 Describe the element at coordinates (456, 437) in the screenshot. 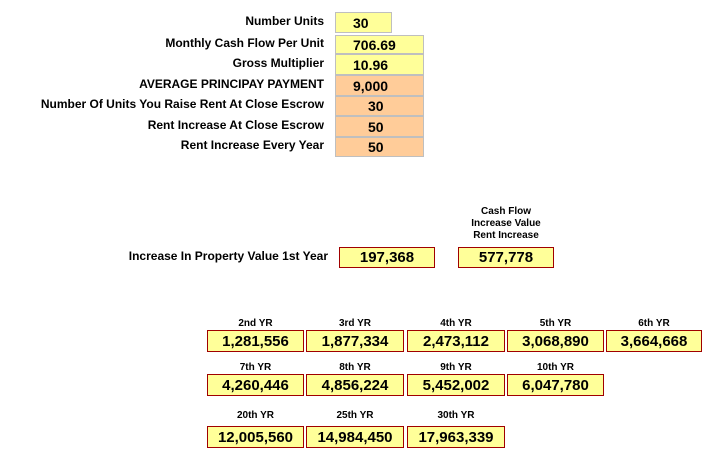

I see `year-30-value: 17,963,339` at that location.